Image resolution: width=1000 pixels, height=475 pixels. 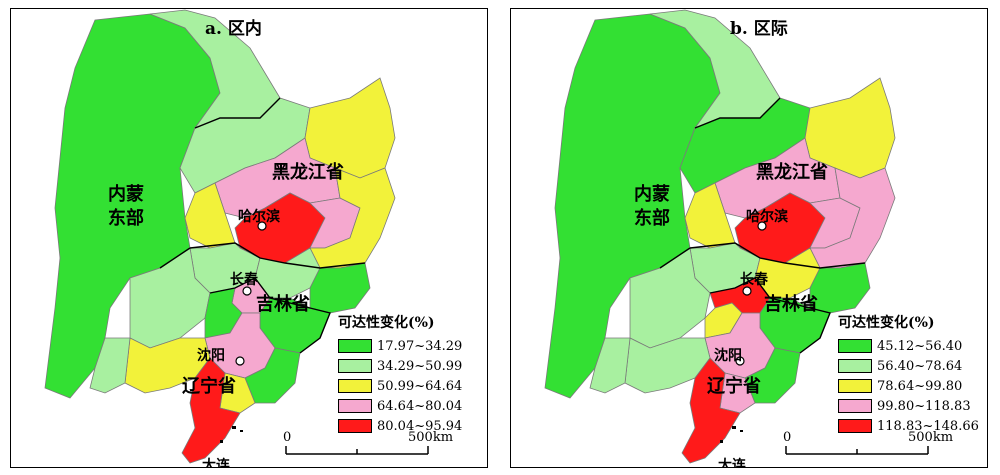 I want to click on legend-label: 80.04~95.94, so click(x=420, y=426).